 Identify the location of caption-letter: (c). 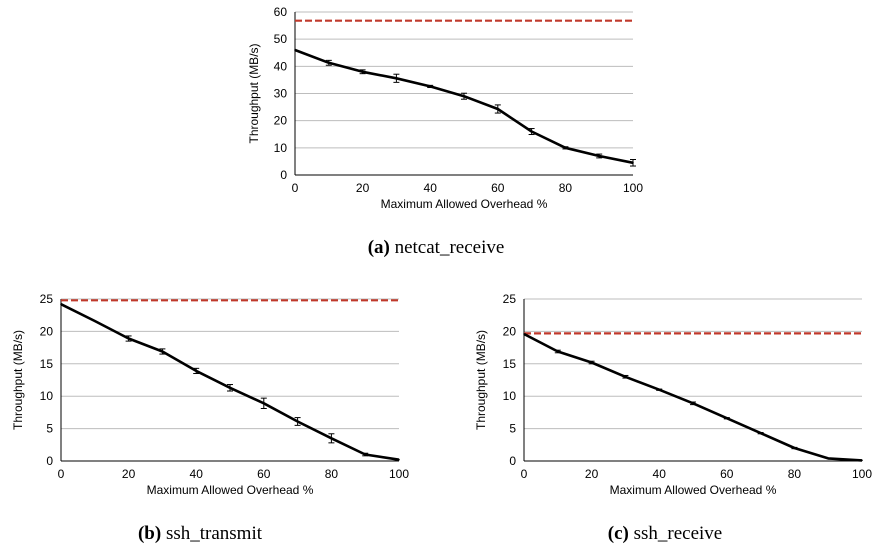
(618, 533).